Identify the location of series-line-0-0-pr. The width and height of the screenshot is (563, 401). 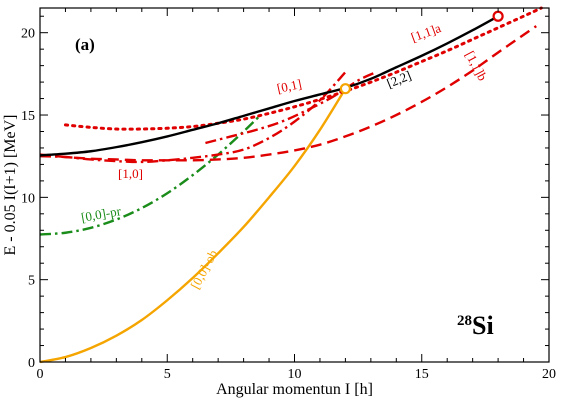
(149, 175).